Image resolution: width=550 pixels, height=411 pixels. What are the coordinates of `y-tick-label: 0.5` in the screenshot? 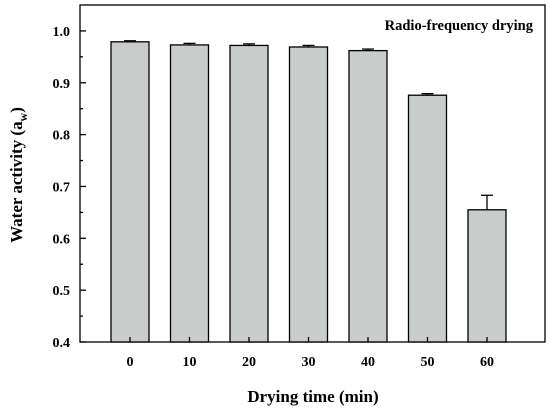 It's located at (62, 291).